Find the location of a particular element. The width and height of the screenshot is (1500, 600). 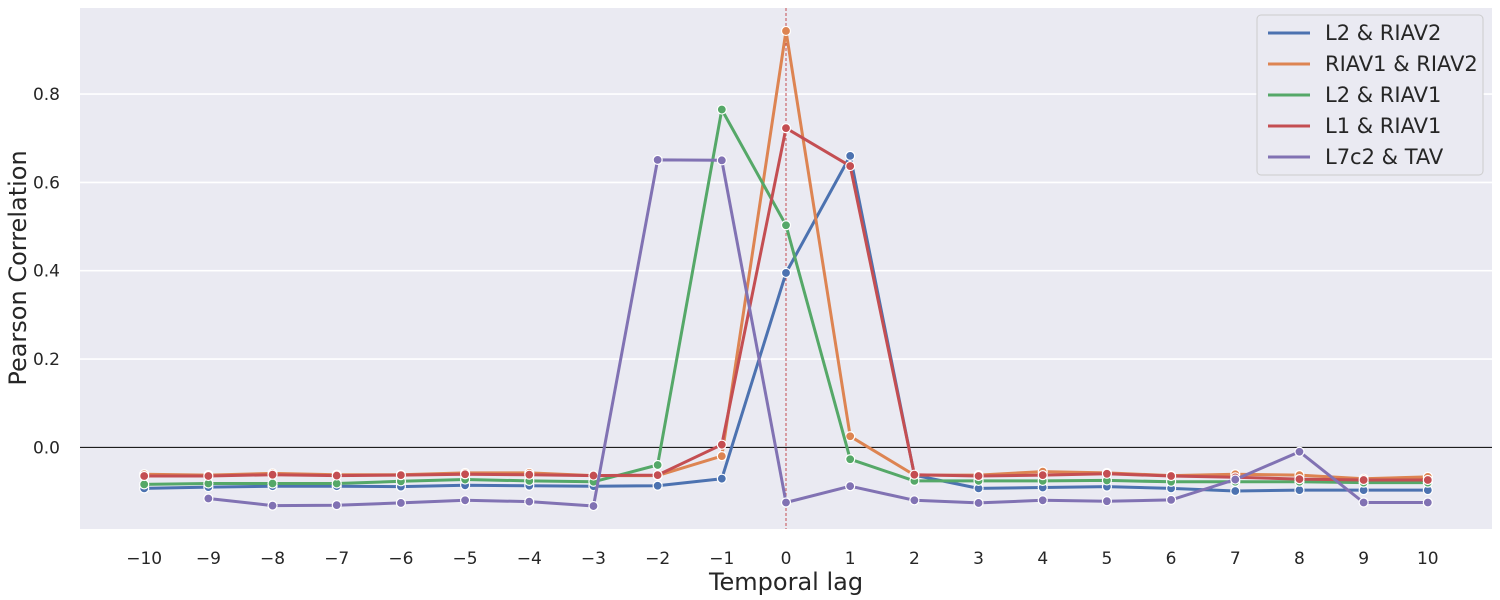

x-tick-labels: −10 −9 −8 −7 −6 −5 −4 −3 −2 −1 0 1 2 3 4 5 6 7 8 9 10 is located at coordinates (782, 559).